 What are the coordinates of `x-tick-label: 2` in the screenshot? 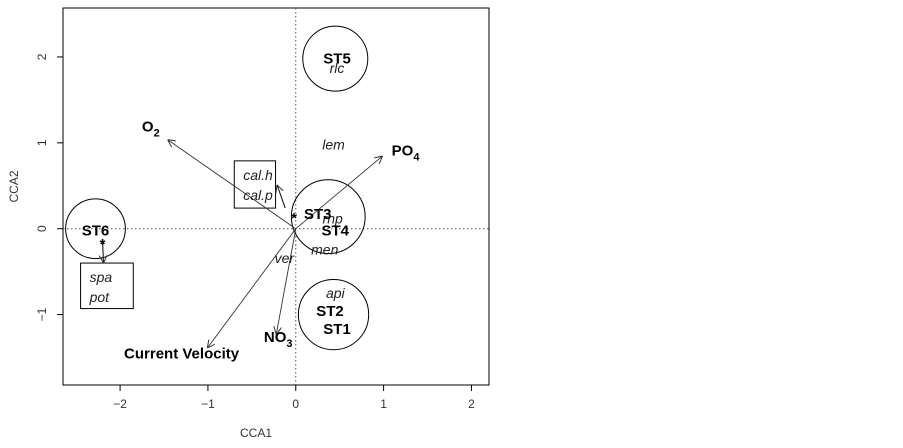 It's located at (471, 404).